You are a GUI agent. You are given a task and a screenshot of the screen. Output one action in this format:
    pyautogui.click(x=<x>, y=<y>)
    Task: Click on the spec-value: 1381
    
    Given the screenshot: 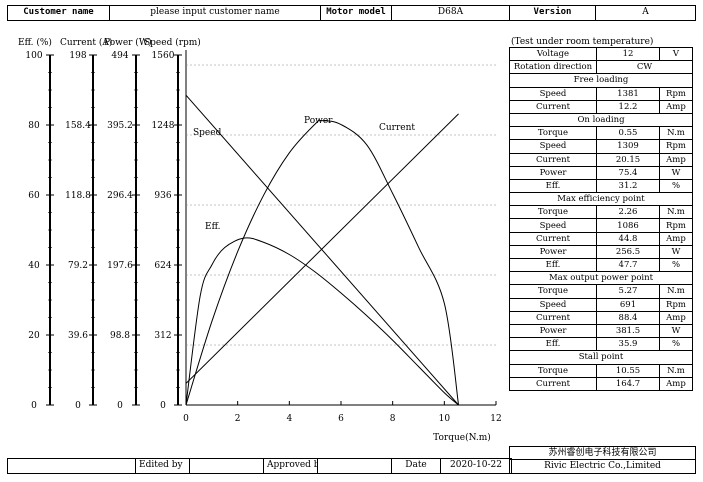 What is the action you would take?
    pyautogui.click(x=628, y=93)
    